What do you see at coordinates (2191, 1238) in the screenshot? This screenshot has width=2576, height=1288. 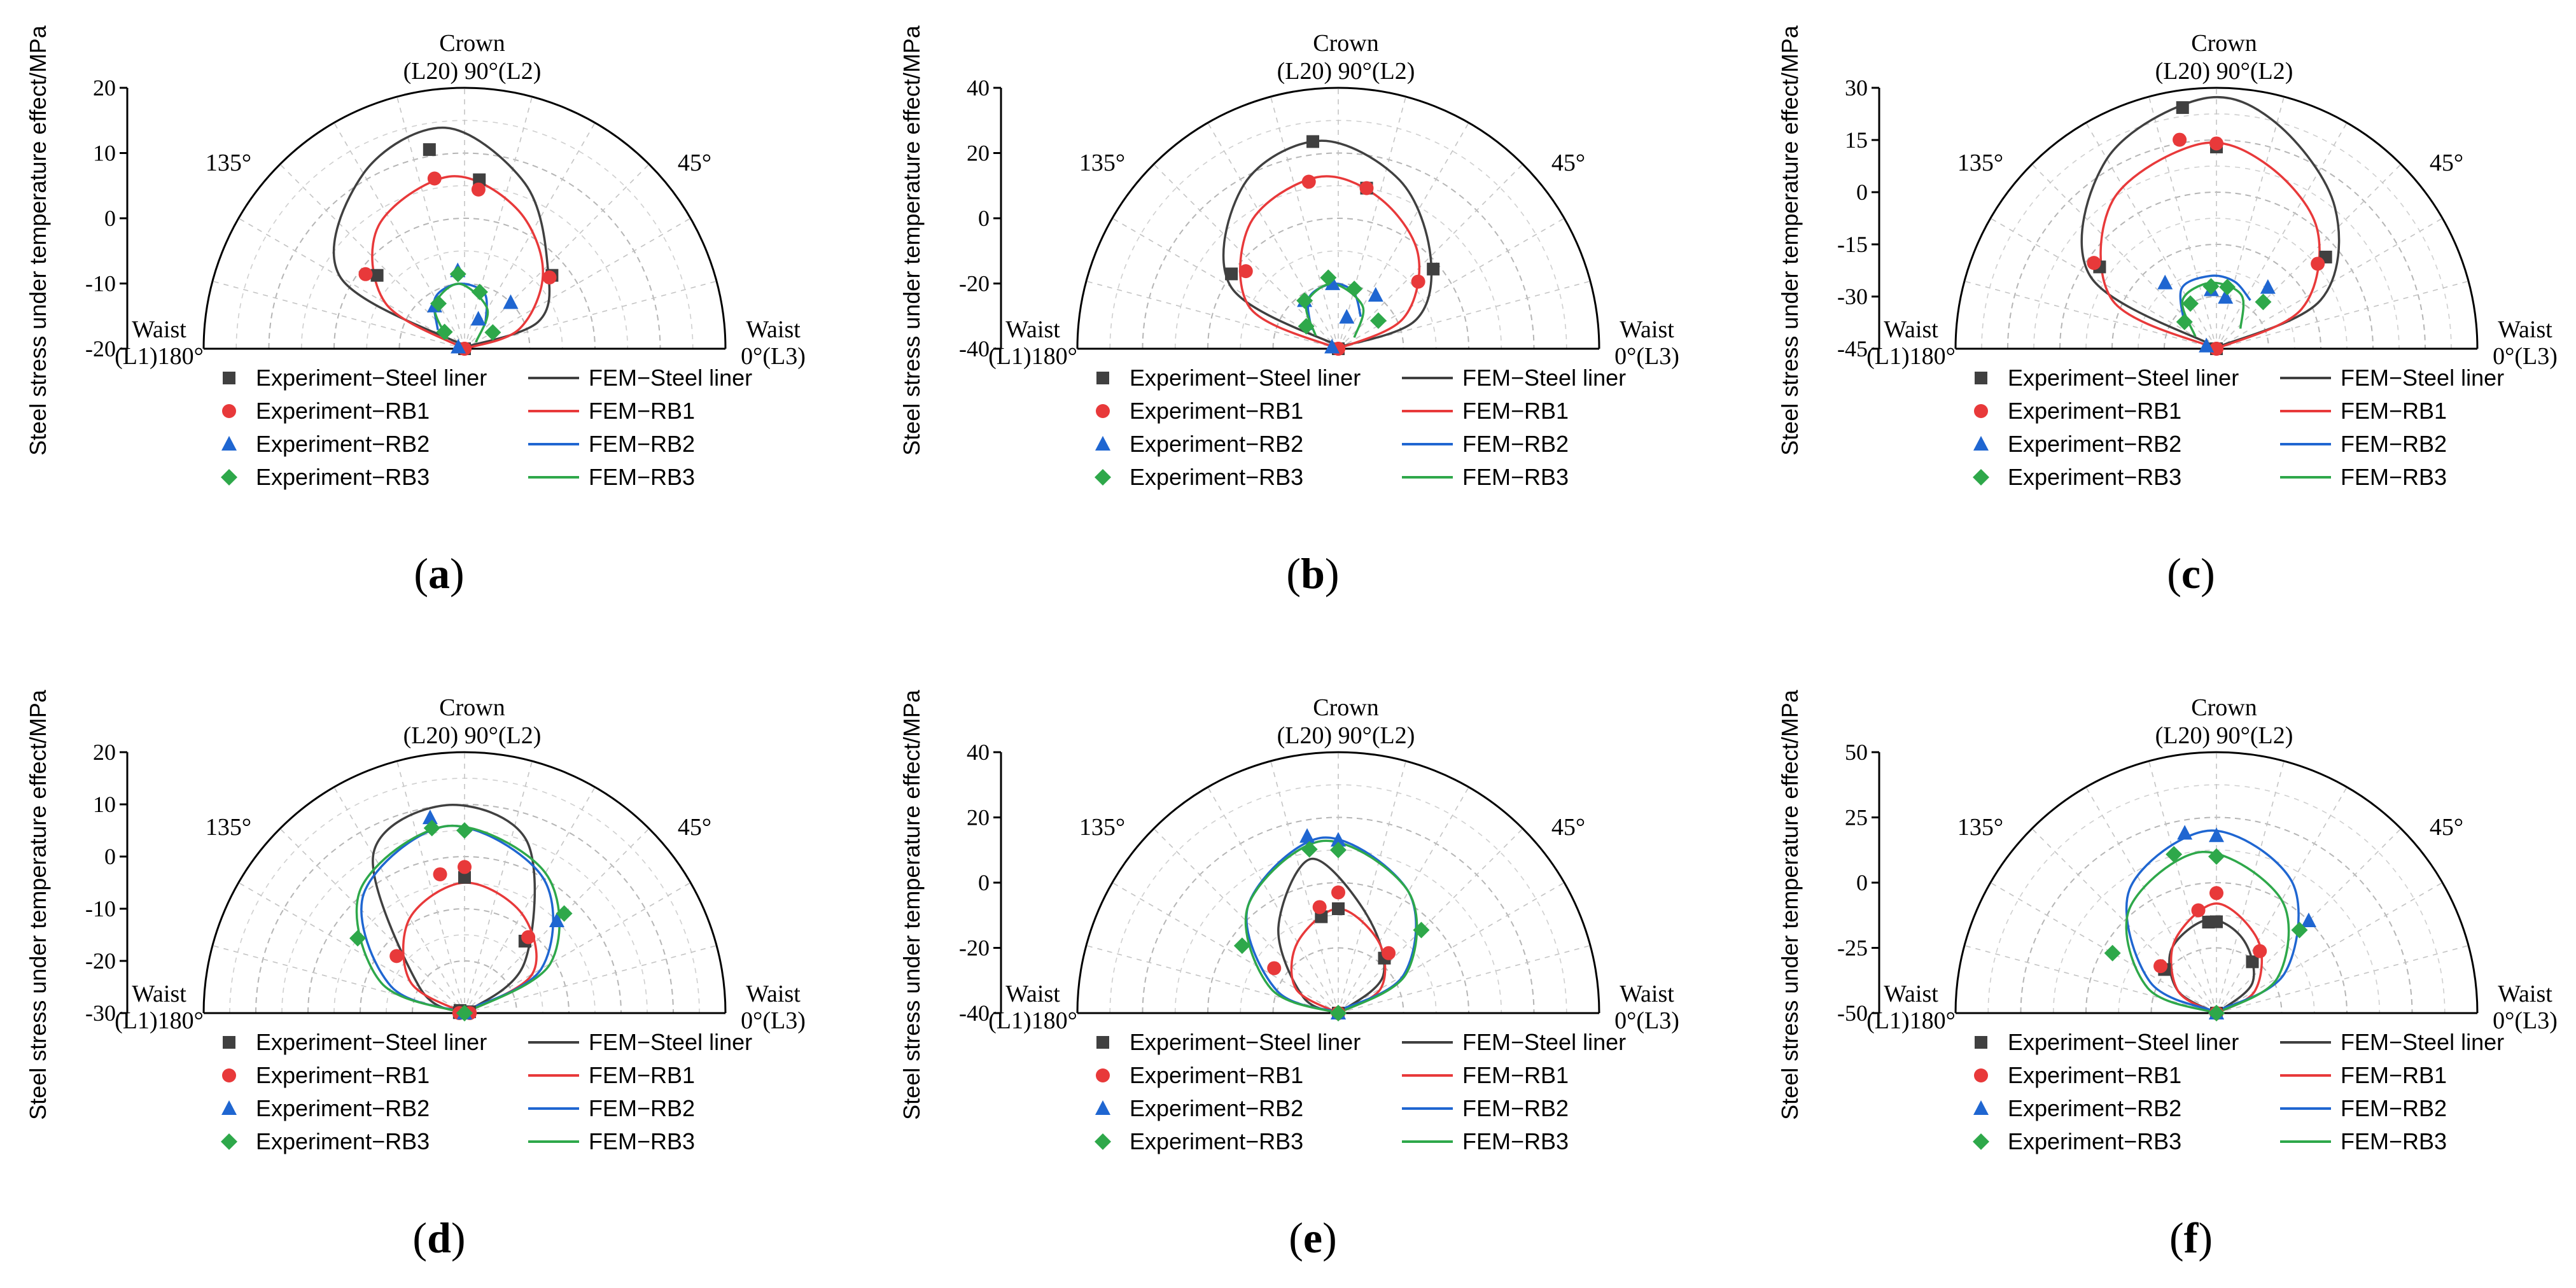 I see `panel-caption: (f)` at bounding box center [2191, 1238].